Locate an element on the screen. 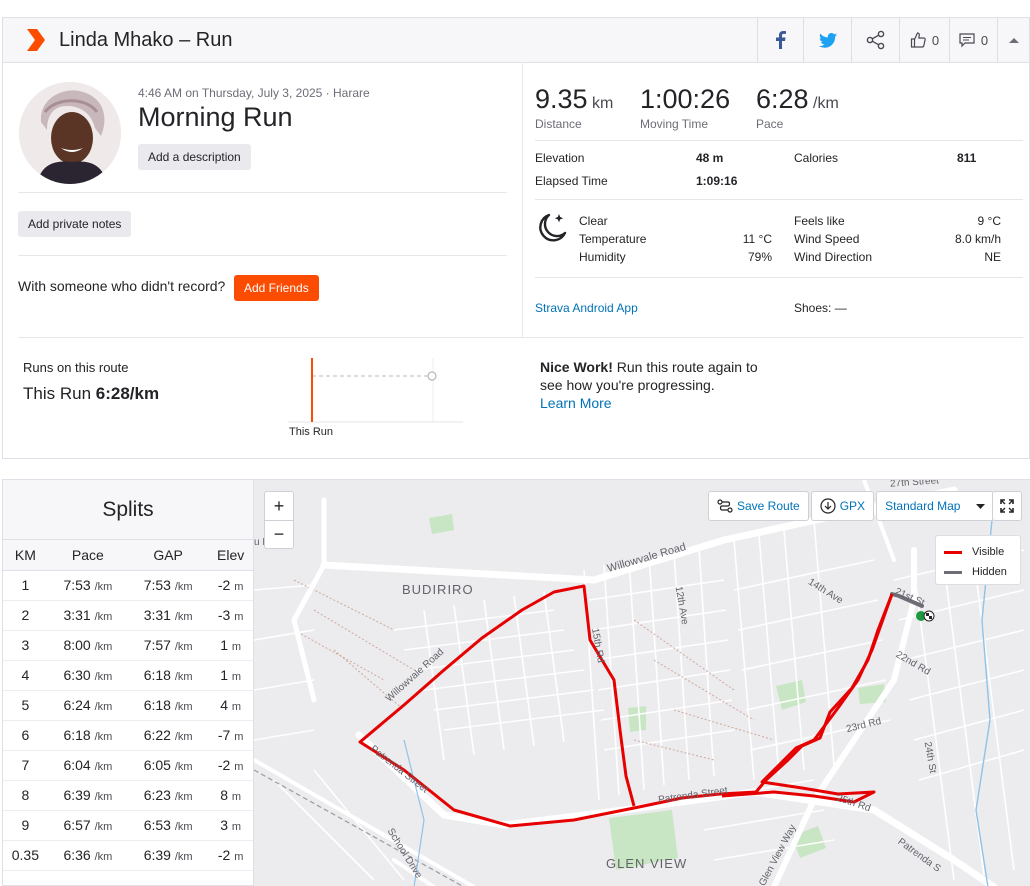 This screenshot has width=1030, height=886. split-gap-value: 6:18 is located at coordinates (157, 705).